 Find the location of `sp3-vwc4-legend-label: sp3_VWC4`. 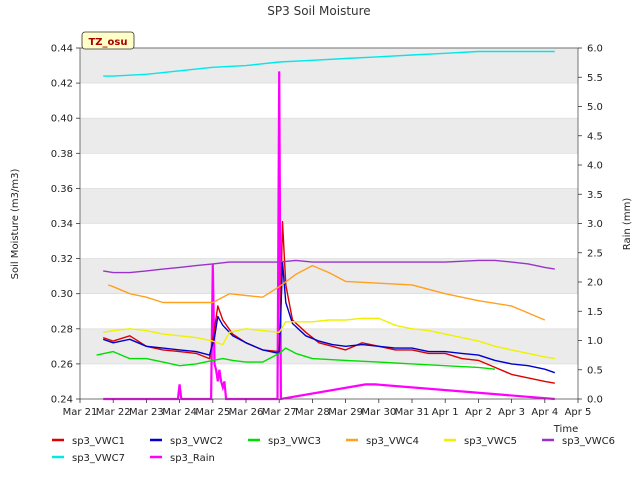

sp3-vwc4-legend-label: sp3_VWC4 is located at coordinates (392, 441).